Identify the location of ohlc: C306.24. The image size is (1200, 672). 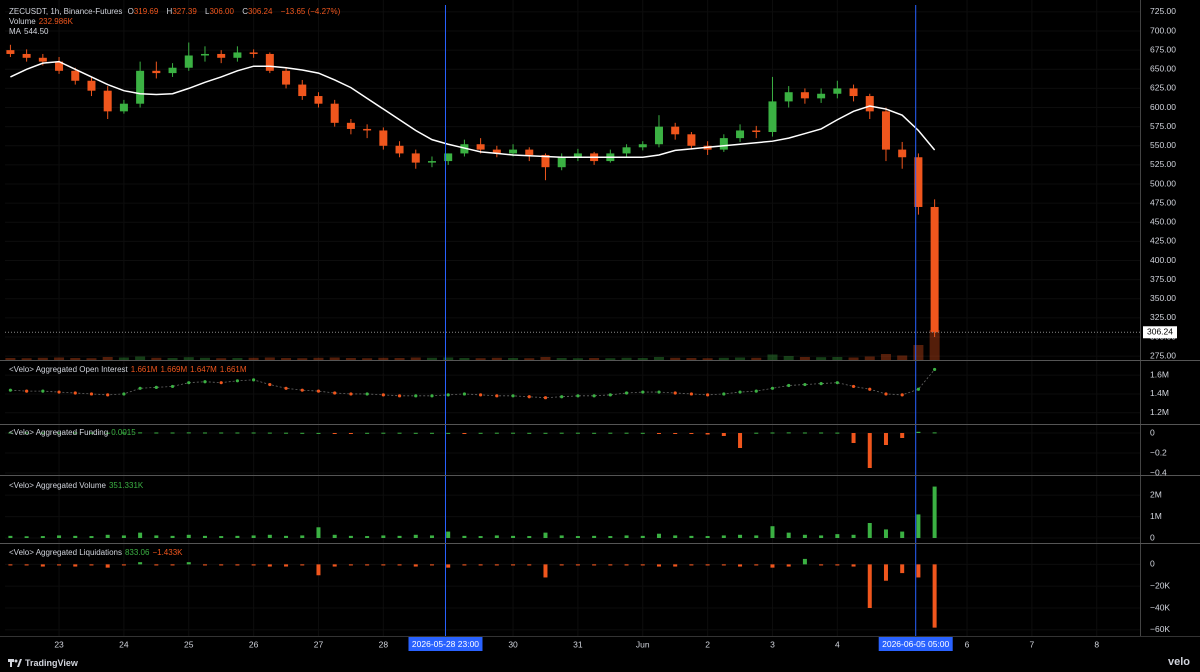
(258, 11).